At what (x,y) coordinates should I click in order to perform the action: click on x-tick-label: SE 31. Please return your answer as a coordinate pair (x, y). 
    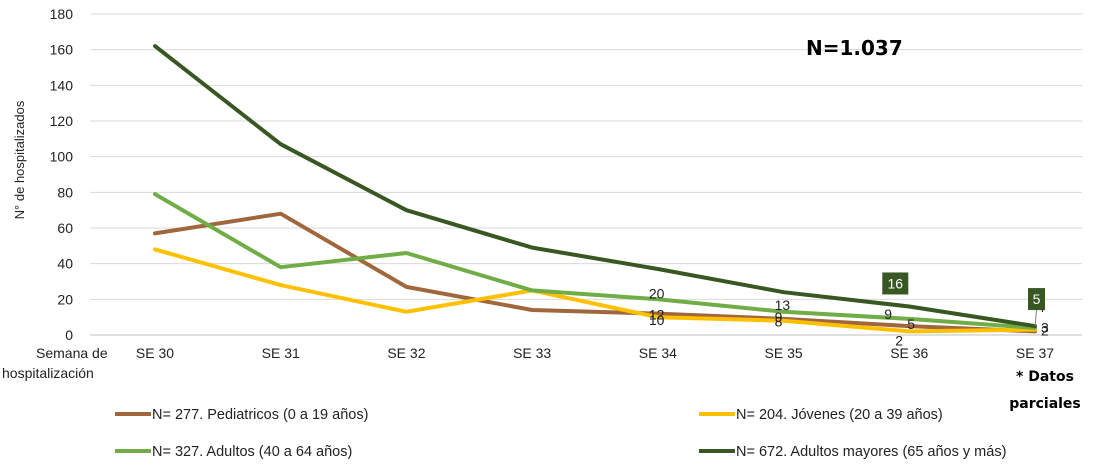
    Looking at the image, I should click on (281, 353).